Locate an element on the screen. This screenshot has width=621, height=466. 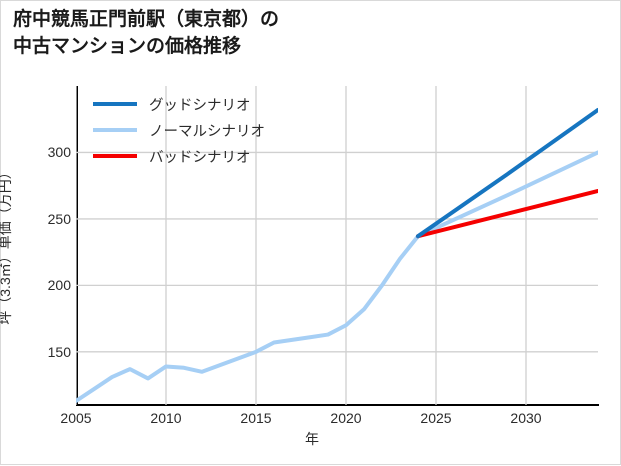
legend-item-normal: ノーマルシナリオ is located at coordinates (208, 130).